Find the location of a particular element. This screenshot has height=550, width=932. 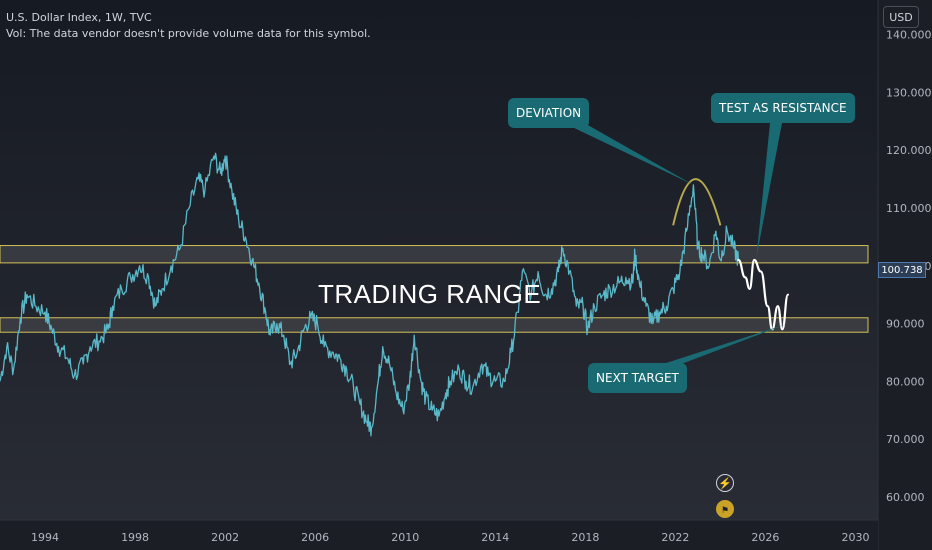

x-tick-label: 2026 is located at coordinates (765, 537).